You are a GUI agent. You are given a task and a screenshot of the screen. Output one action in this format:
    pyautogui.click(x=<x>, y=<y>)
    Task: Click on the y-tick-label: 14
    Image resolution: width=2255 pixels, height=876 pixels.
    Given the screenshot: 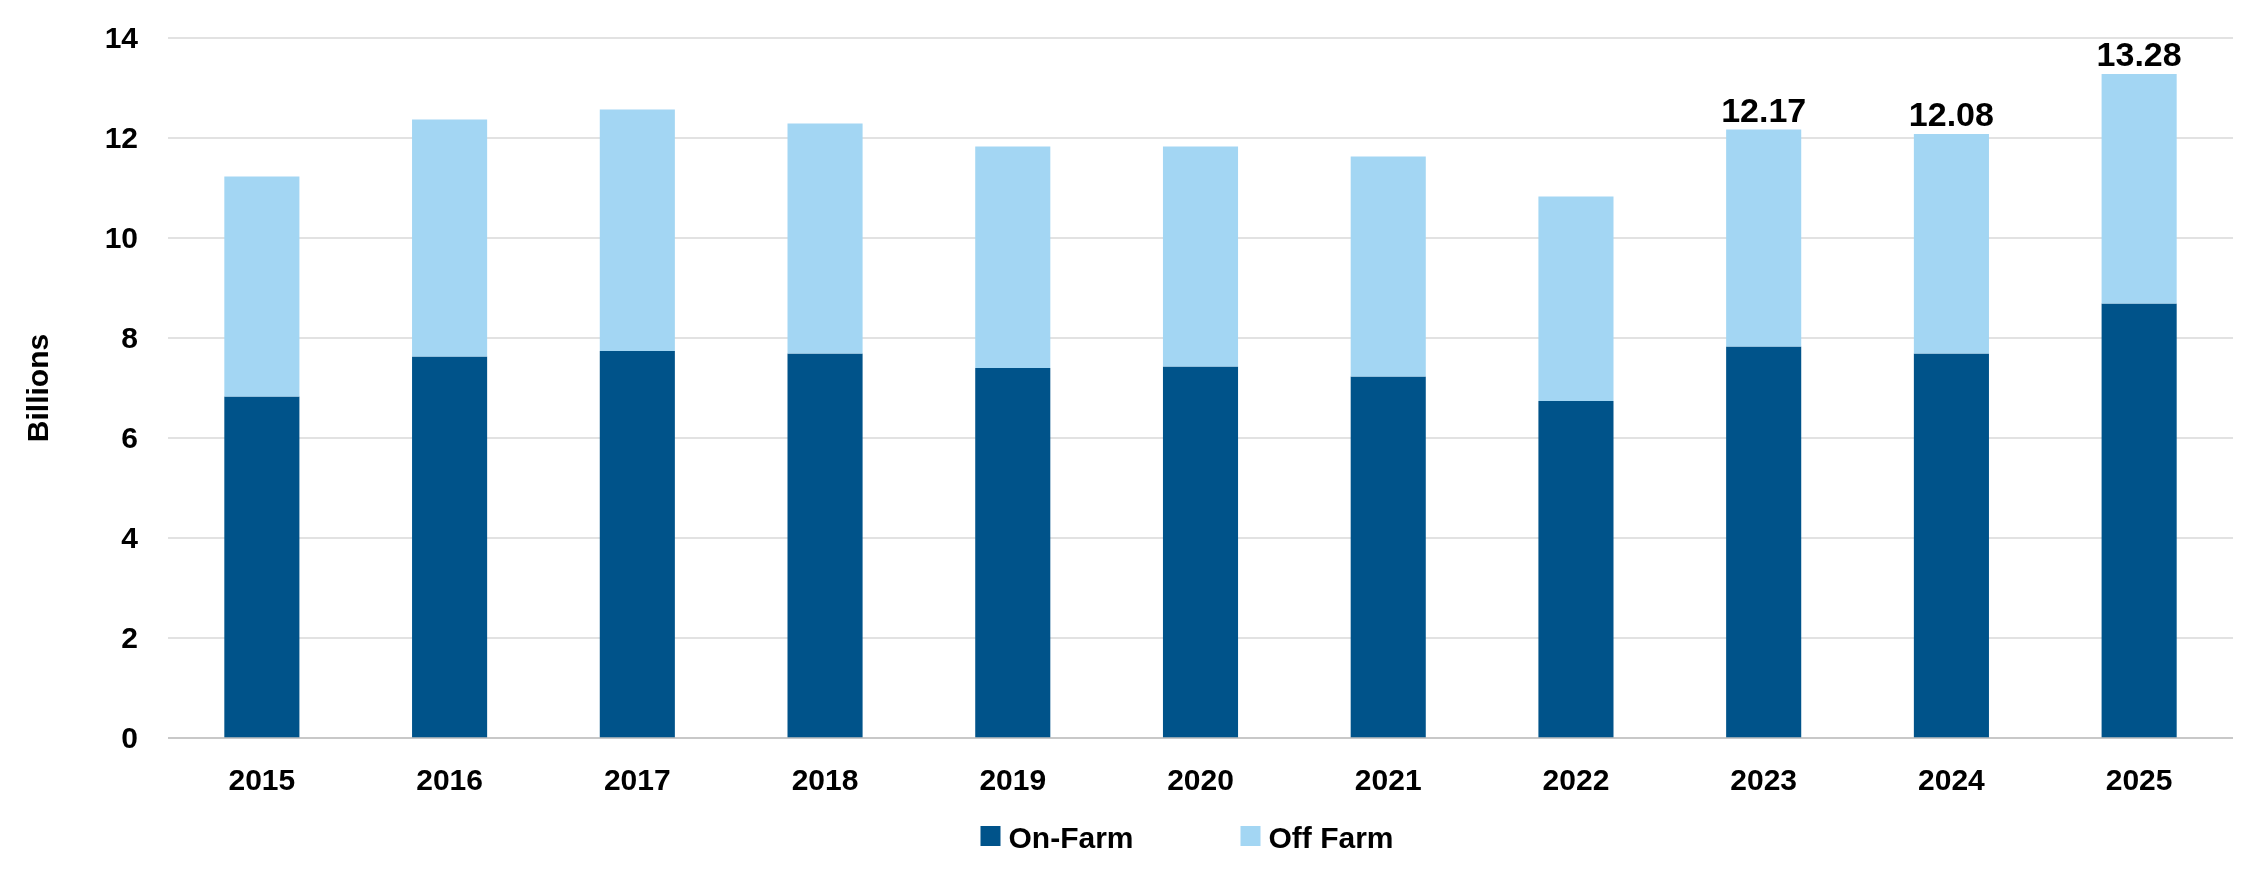 What is the action you would take?
    pyautogui.click(x=121, y=37)
    